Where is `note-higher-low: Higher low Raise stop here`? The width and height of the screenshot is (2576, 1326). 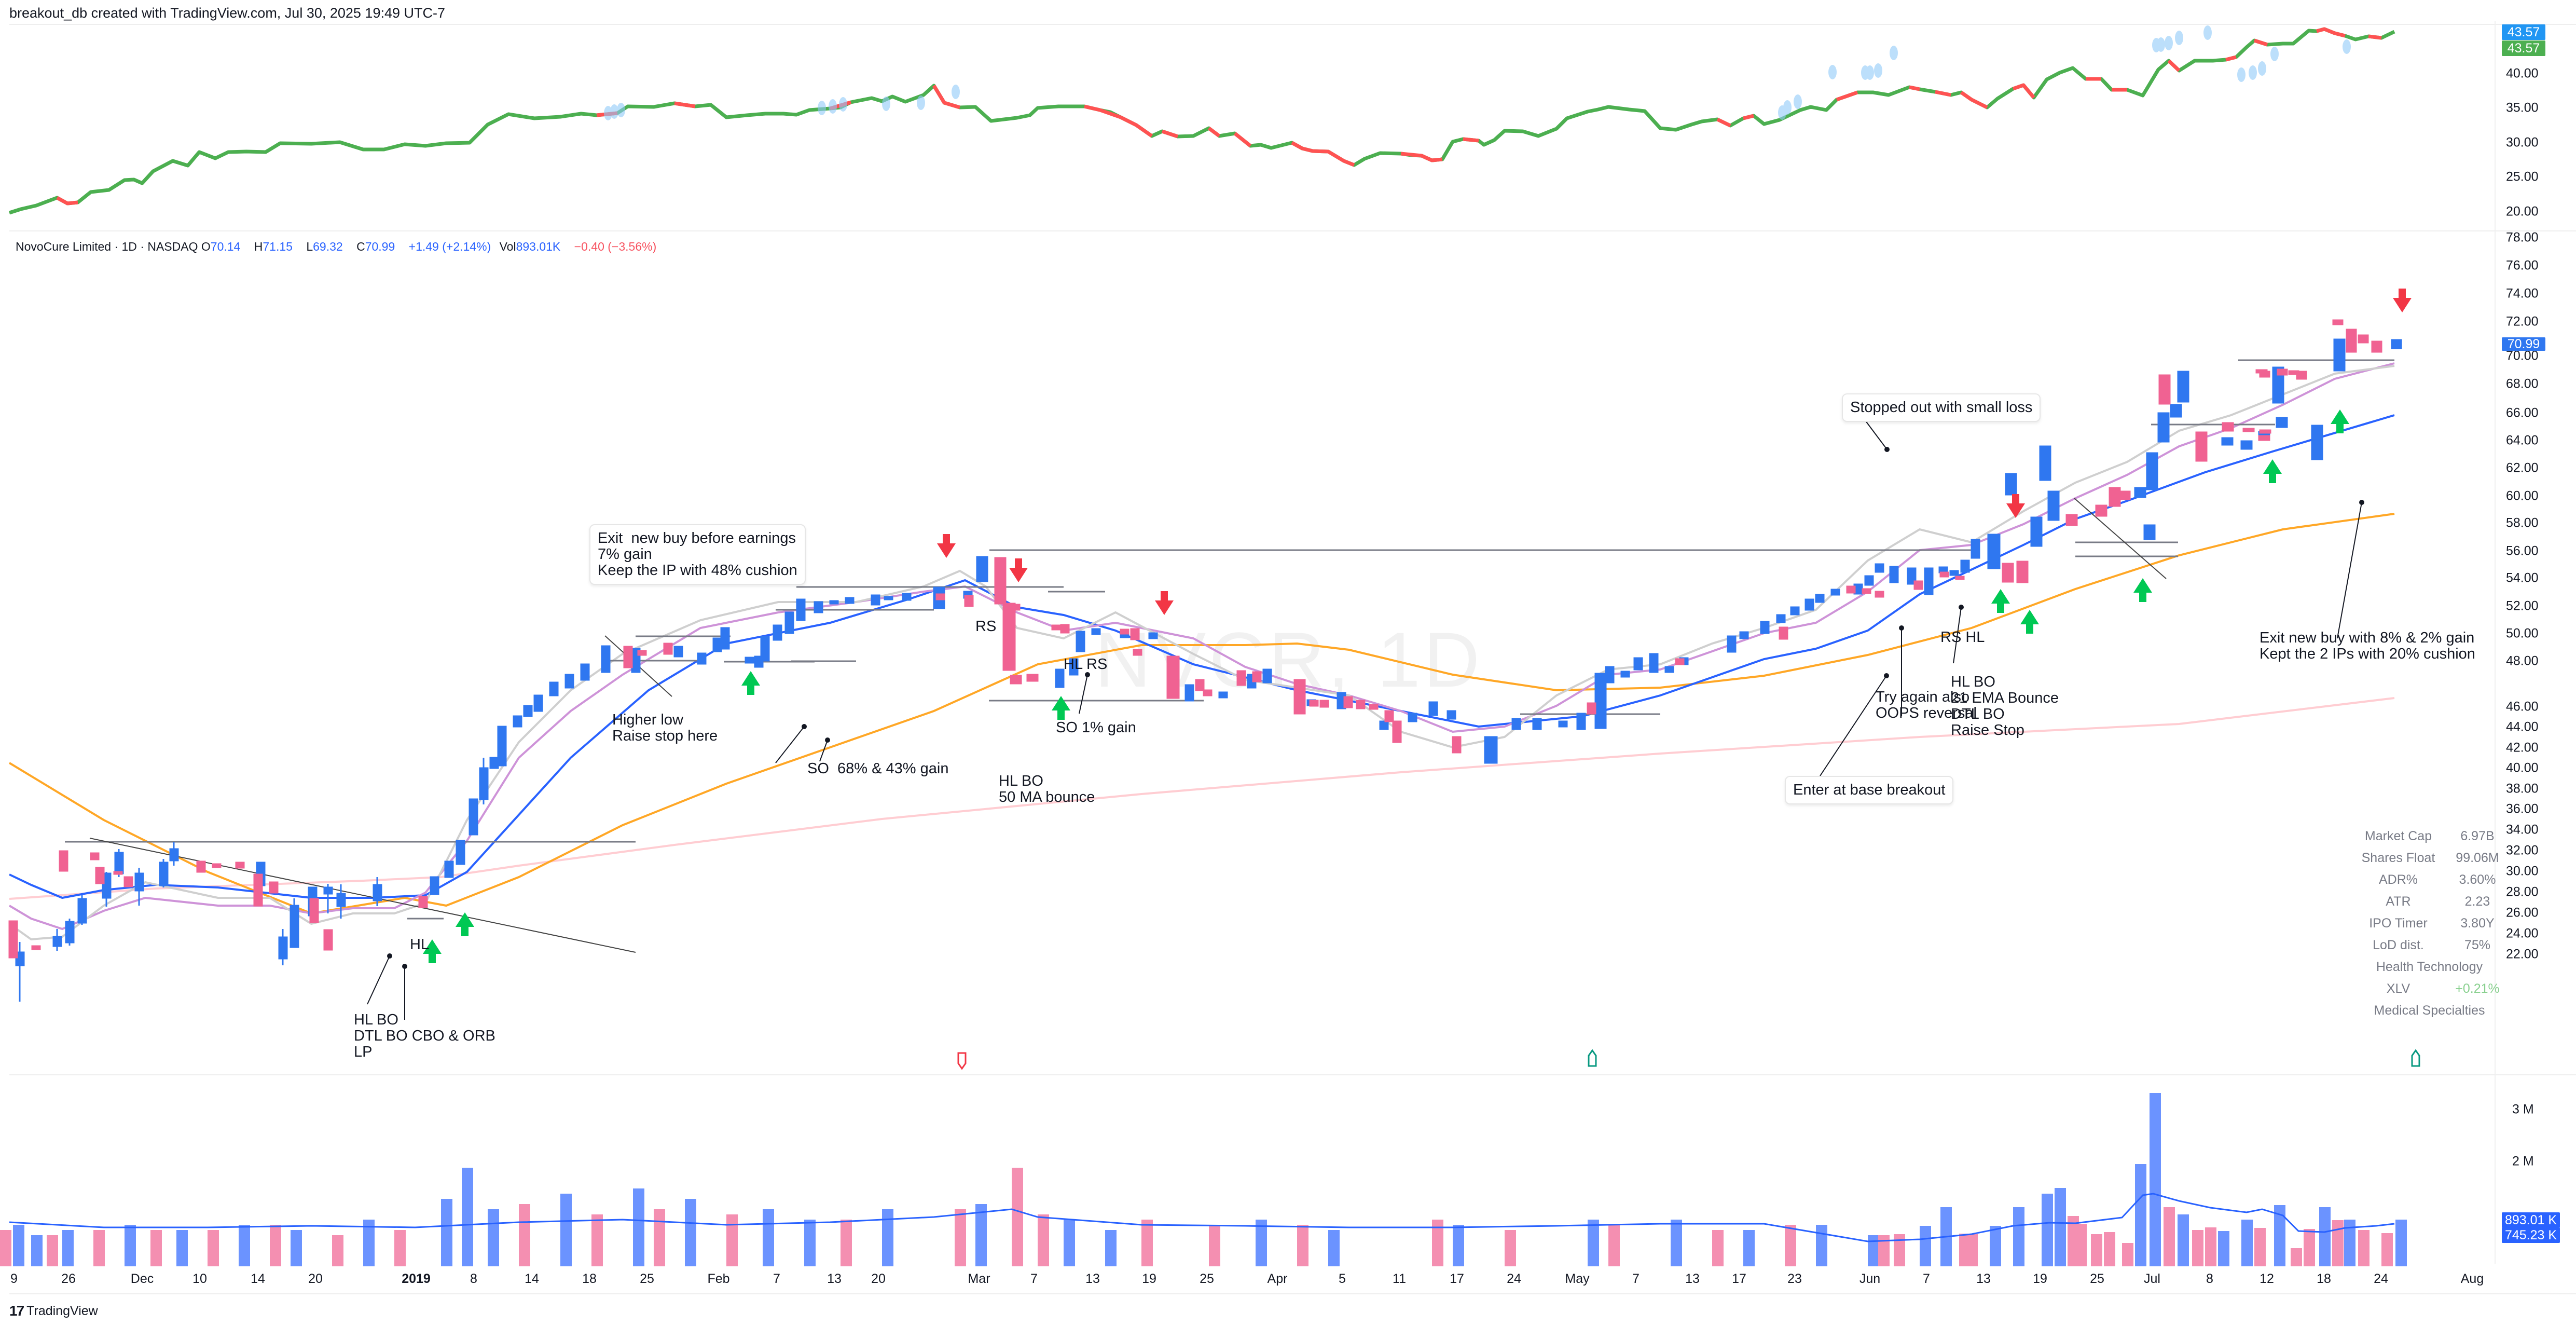 note-higher-low: Higher low Raise stop here is located at coordinates (665, 728).